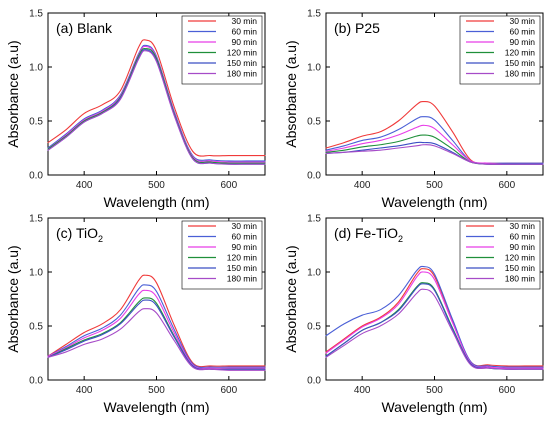  Describe the element at coordinates (368, 234) in the screenshot. I see `panel-label: (d) Fe-TiO2` at that location.